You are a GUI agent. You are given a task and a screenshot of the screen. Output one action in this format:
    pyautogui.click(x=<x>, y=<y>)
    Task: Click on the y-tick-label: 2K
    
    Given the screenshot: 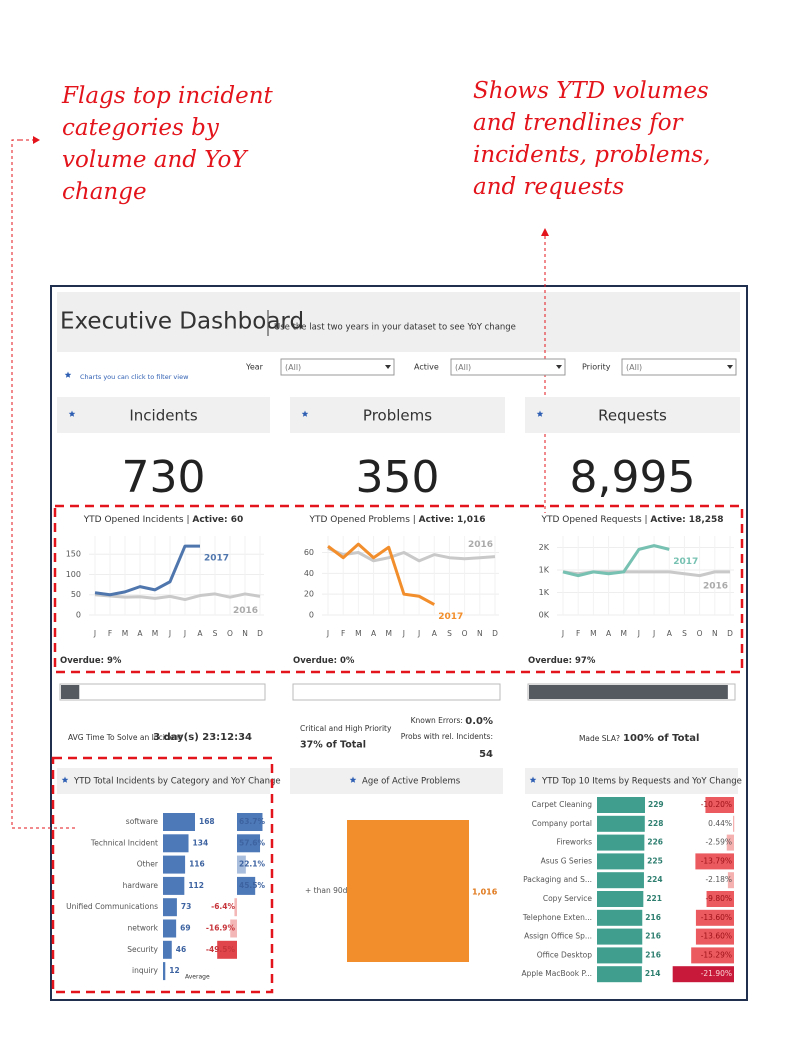 What is the action you would take?
    pyautogui.click(x=544, y=547)
    